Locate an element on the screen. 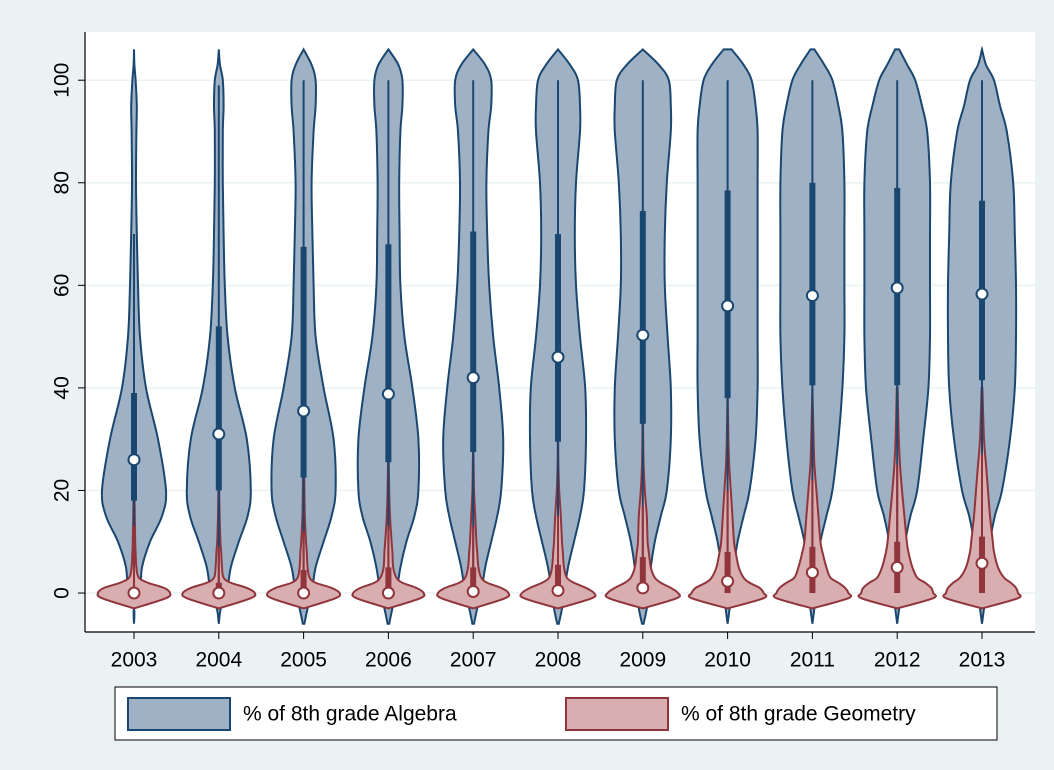 The height and width of the screenshot is (770, 1054). x-tick-label: 2007 is located at coordinates (473, 660).